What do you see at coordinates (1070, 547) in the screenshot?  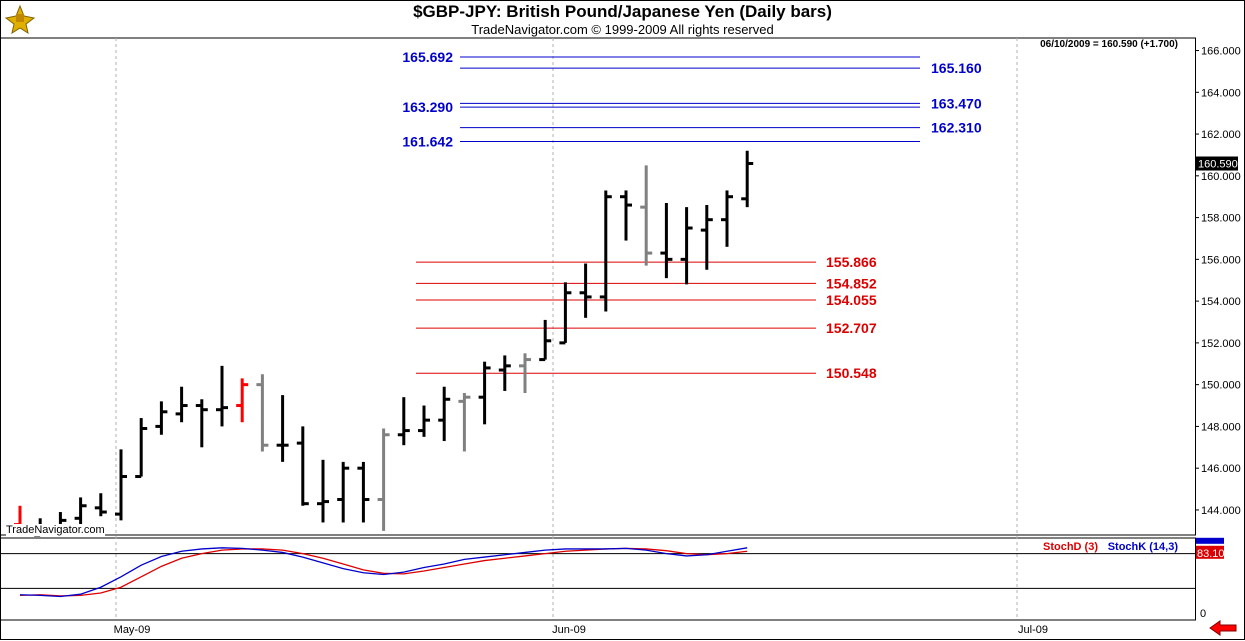 I see `legend-stochd: StochD (3)` at bounding box center [1070, 547].